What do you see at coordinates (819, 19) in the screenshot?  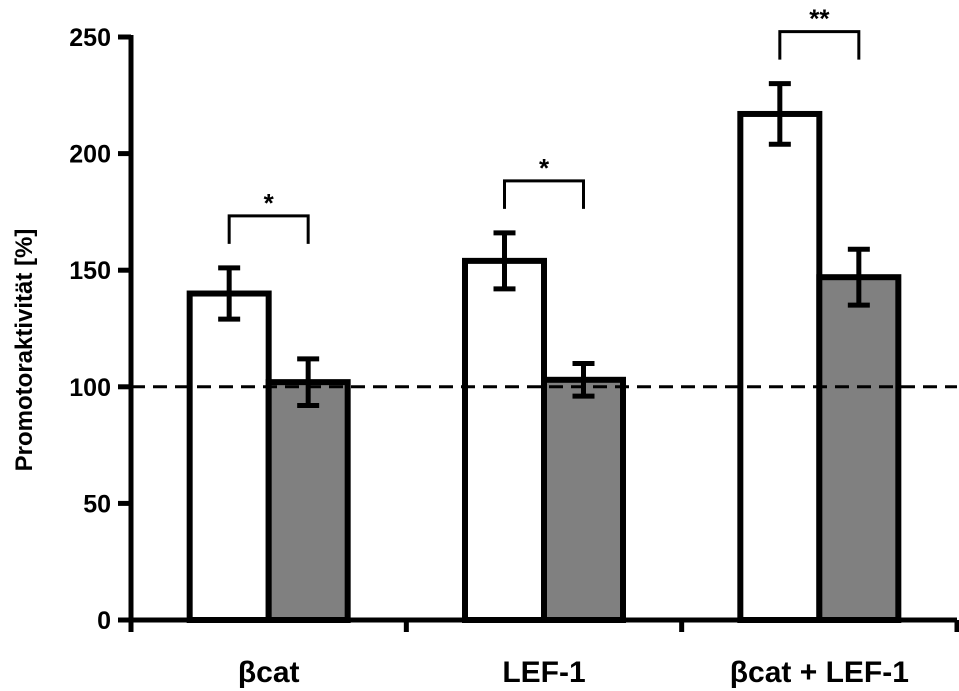 I see `significance-label: **` at bounding box center [819, 19].